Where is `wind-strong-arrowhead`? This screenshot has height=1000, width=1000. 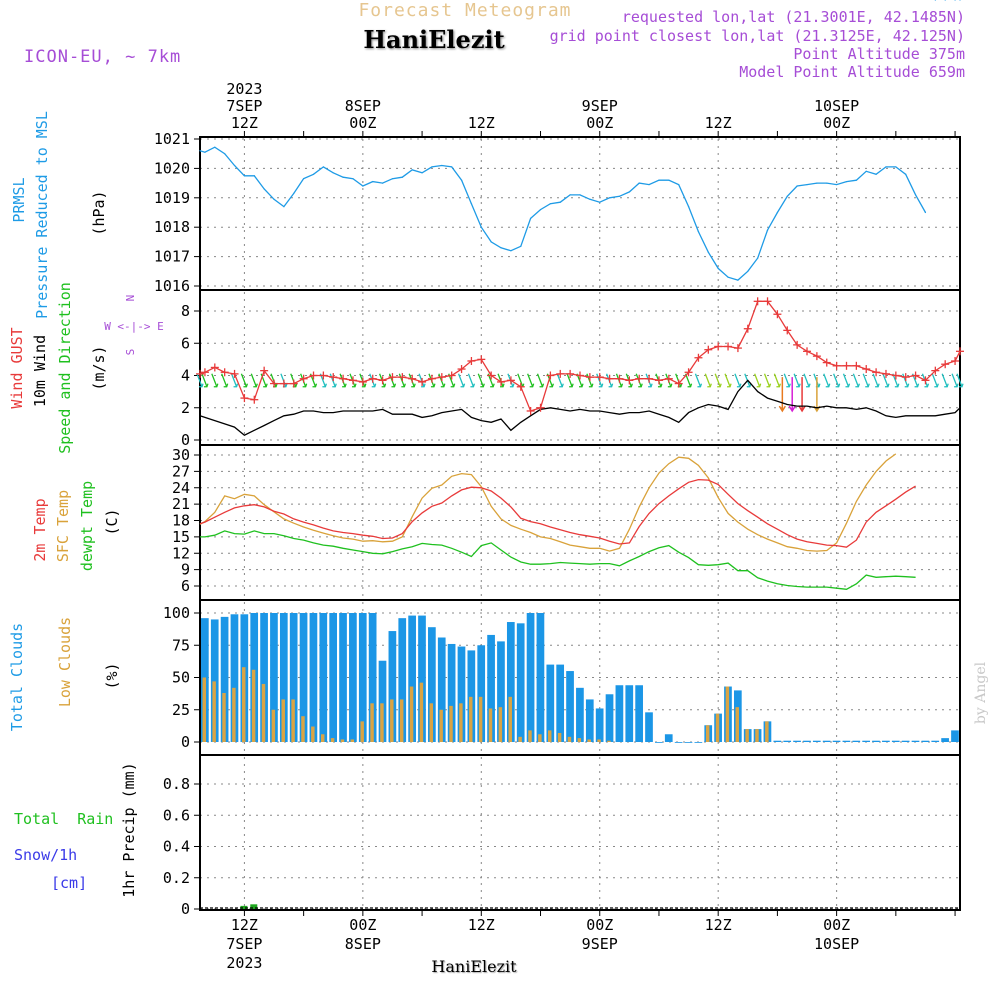
wind-strong-arrowhead is located at coordinates (792, 409).